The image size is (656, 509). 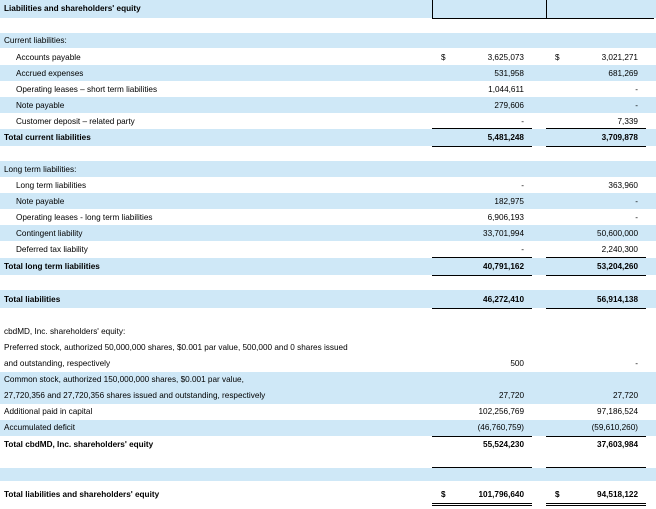 I want to click on table-row: Long term liabilities - 363,960, so click(x=328, y=185).